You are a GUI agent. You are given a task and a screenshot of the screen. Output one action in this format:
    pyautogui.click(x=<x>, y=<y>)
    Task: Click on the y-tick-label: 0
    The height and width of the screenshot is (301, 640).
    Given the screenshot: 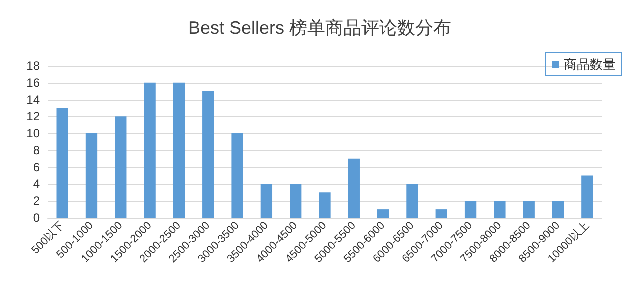 What is the action you would take?
    pyautogui.click(x=36, y=218)
    